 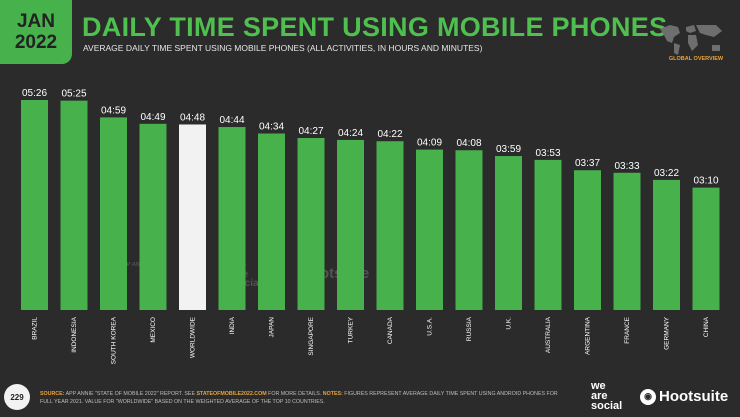 I want to click on category-label: U.S.A., so click(x=430, y=326).